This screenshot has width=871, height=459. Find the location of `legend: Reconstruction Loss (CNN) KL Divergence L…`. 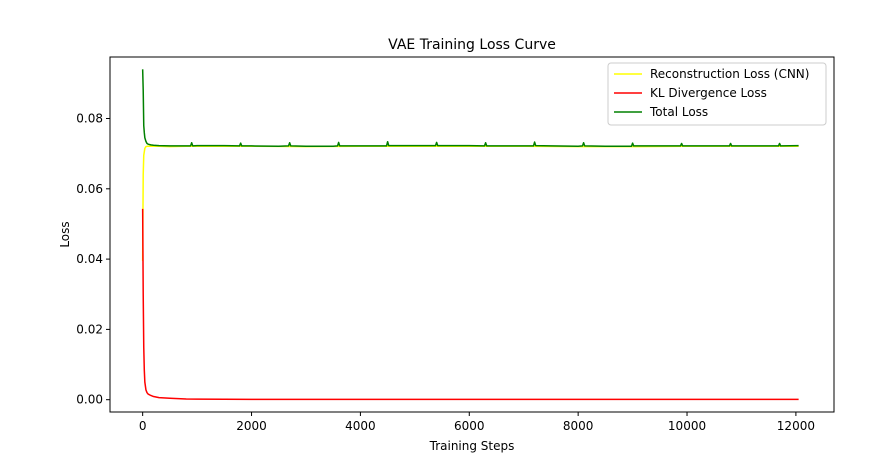

legend: Reconstruction Loss (CNN) KL Divergence L… is located at coordinates (717, 94).